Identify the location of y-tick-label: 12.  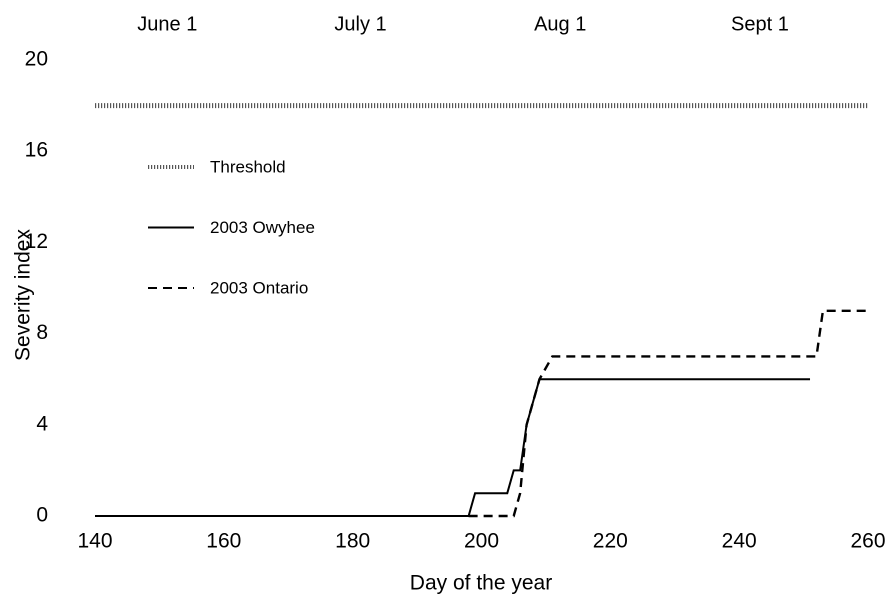
(36, 241).